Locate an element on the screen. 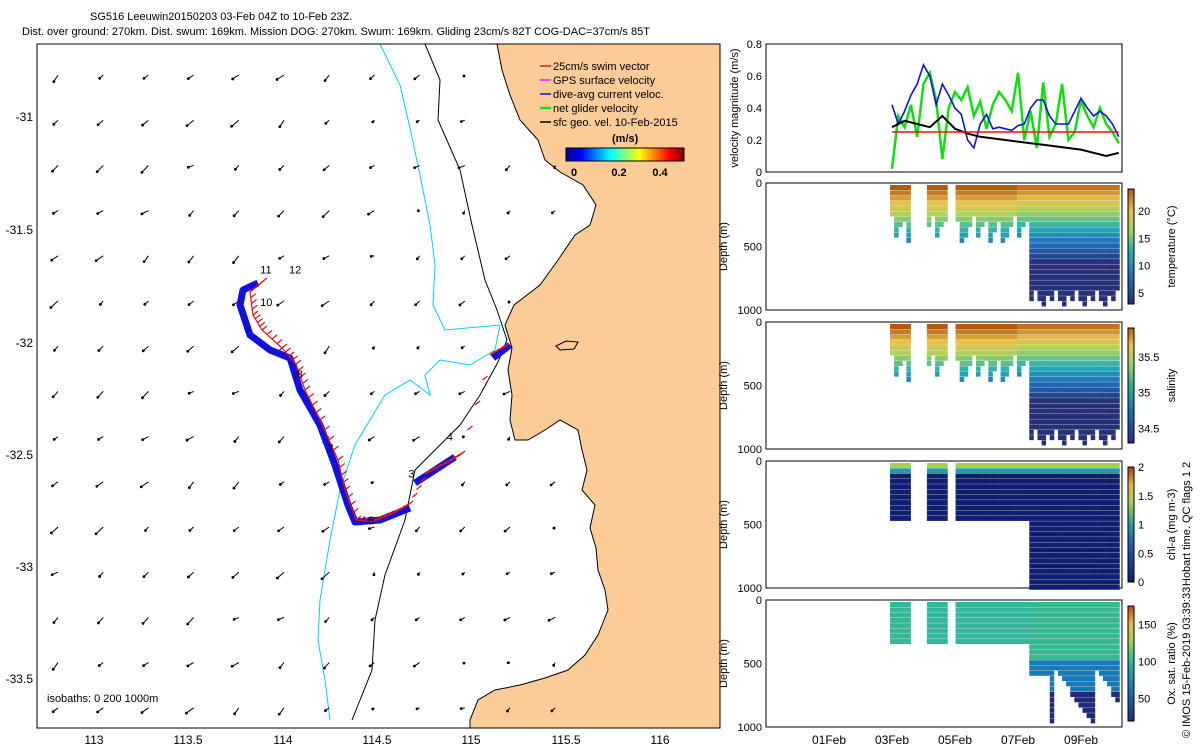 This screenshot has width=1200, height=750. profile-colorbar is located at coordinates (1131, 385).